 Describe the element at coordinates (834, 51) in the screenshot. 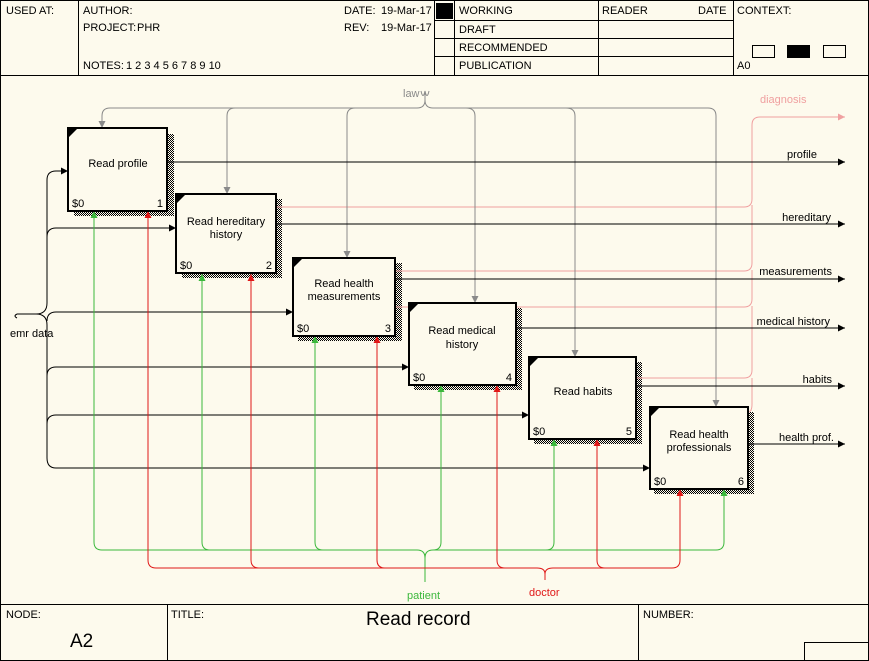

I see `context-box-right` at that location.